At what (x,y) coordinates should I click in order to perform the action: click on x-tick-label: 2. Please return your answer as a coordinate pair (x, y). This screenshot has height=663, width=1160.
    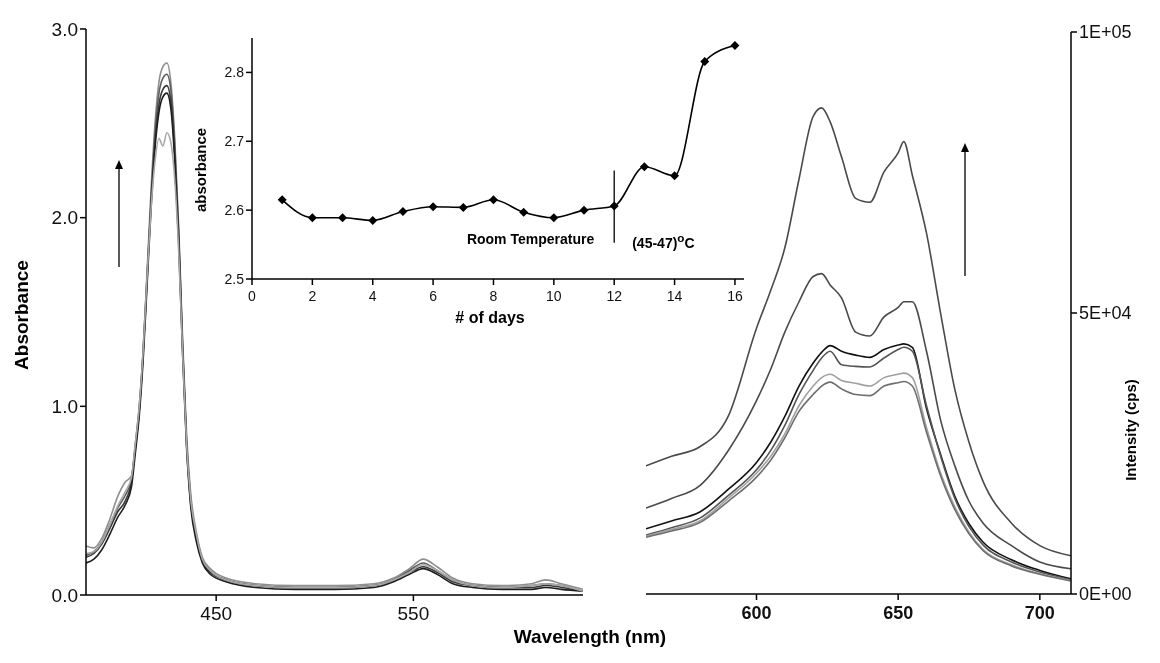
    Looking at the image, I should click on (312, 295).